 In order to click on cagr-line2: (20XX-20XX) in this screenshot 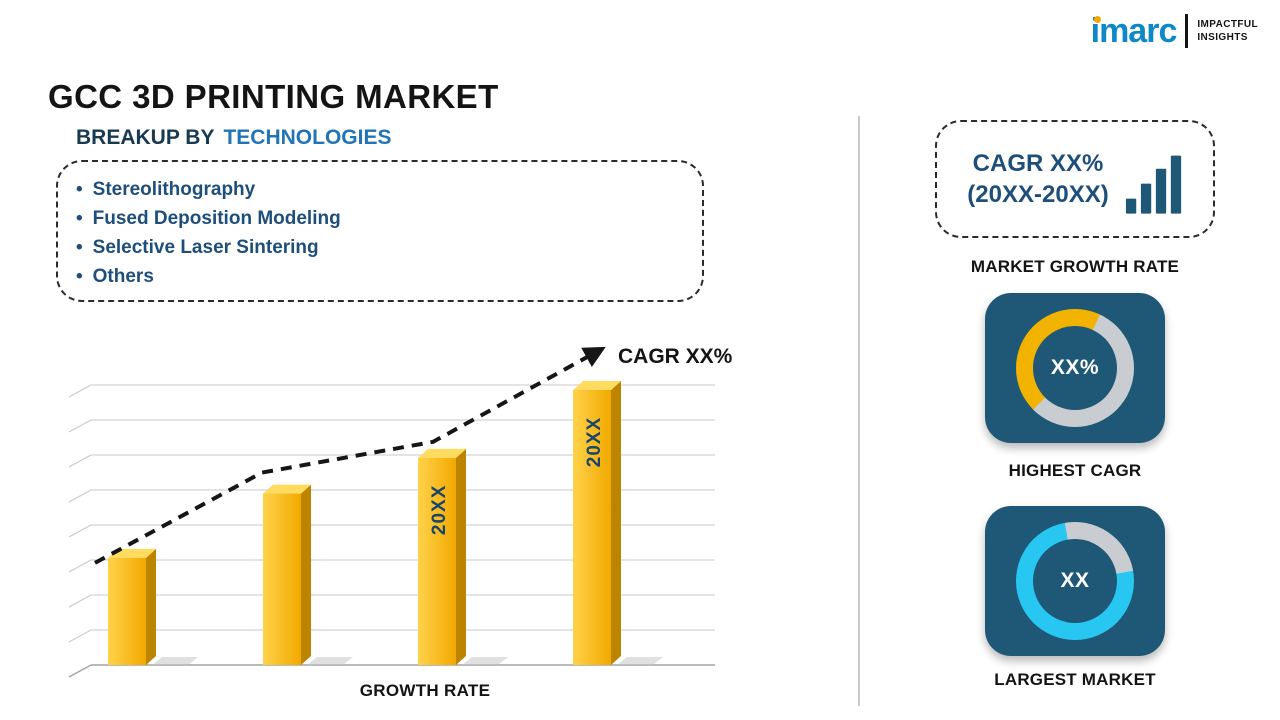, I will do `click(1038, 194)`.